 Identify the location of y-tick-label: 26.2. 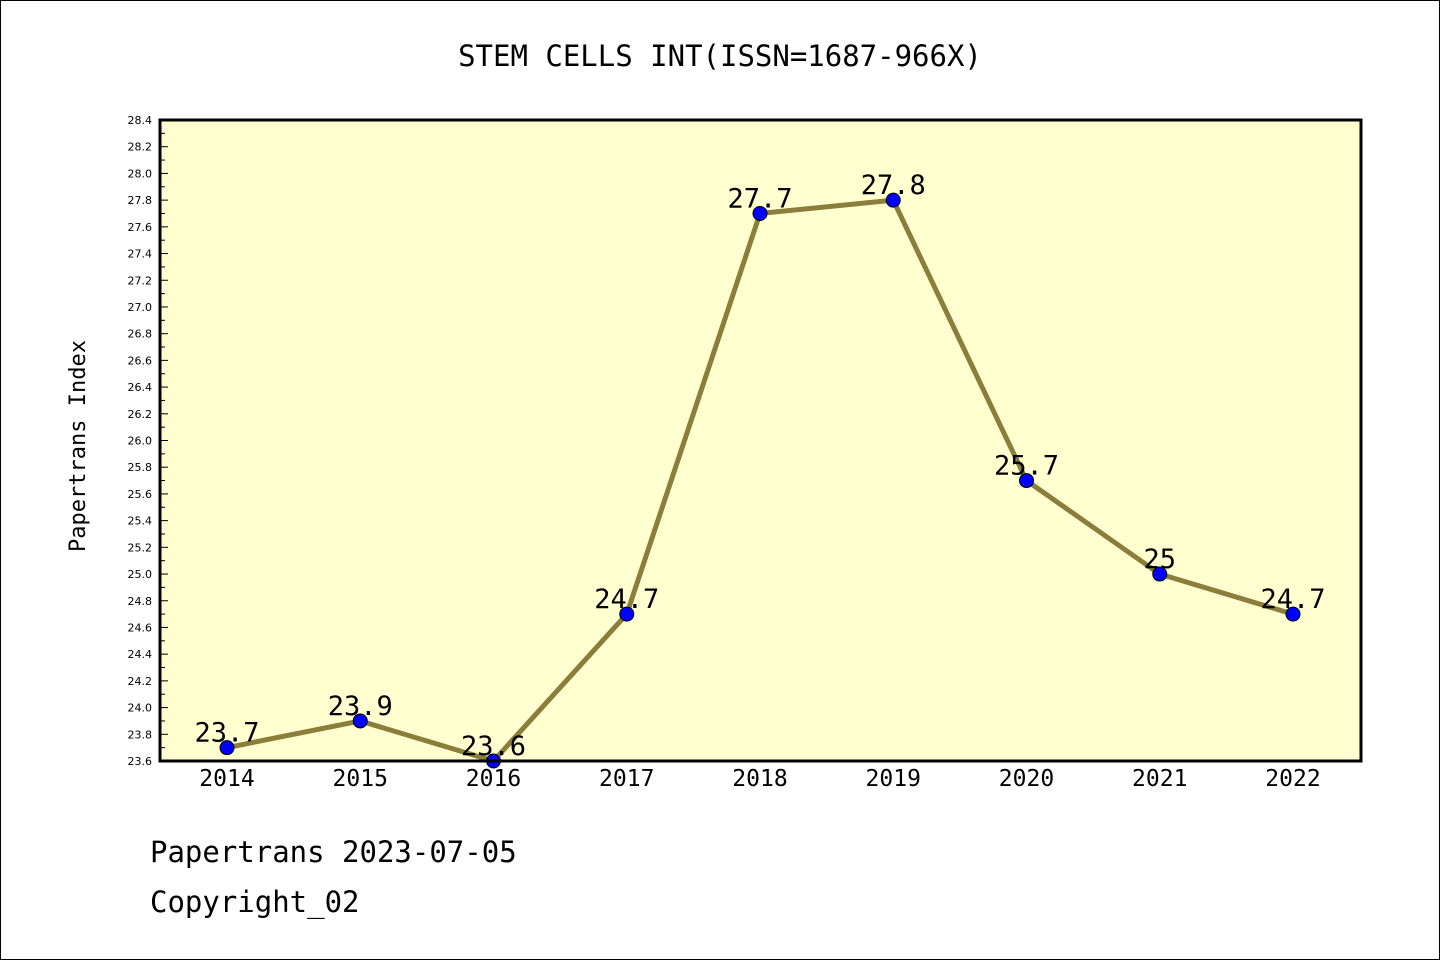
(140, 414).